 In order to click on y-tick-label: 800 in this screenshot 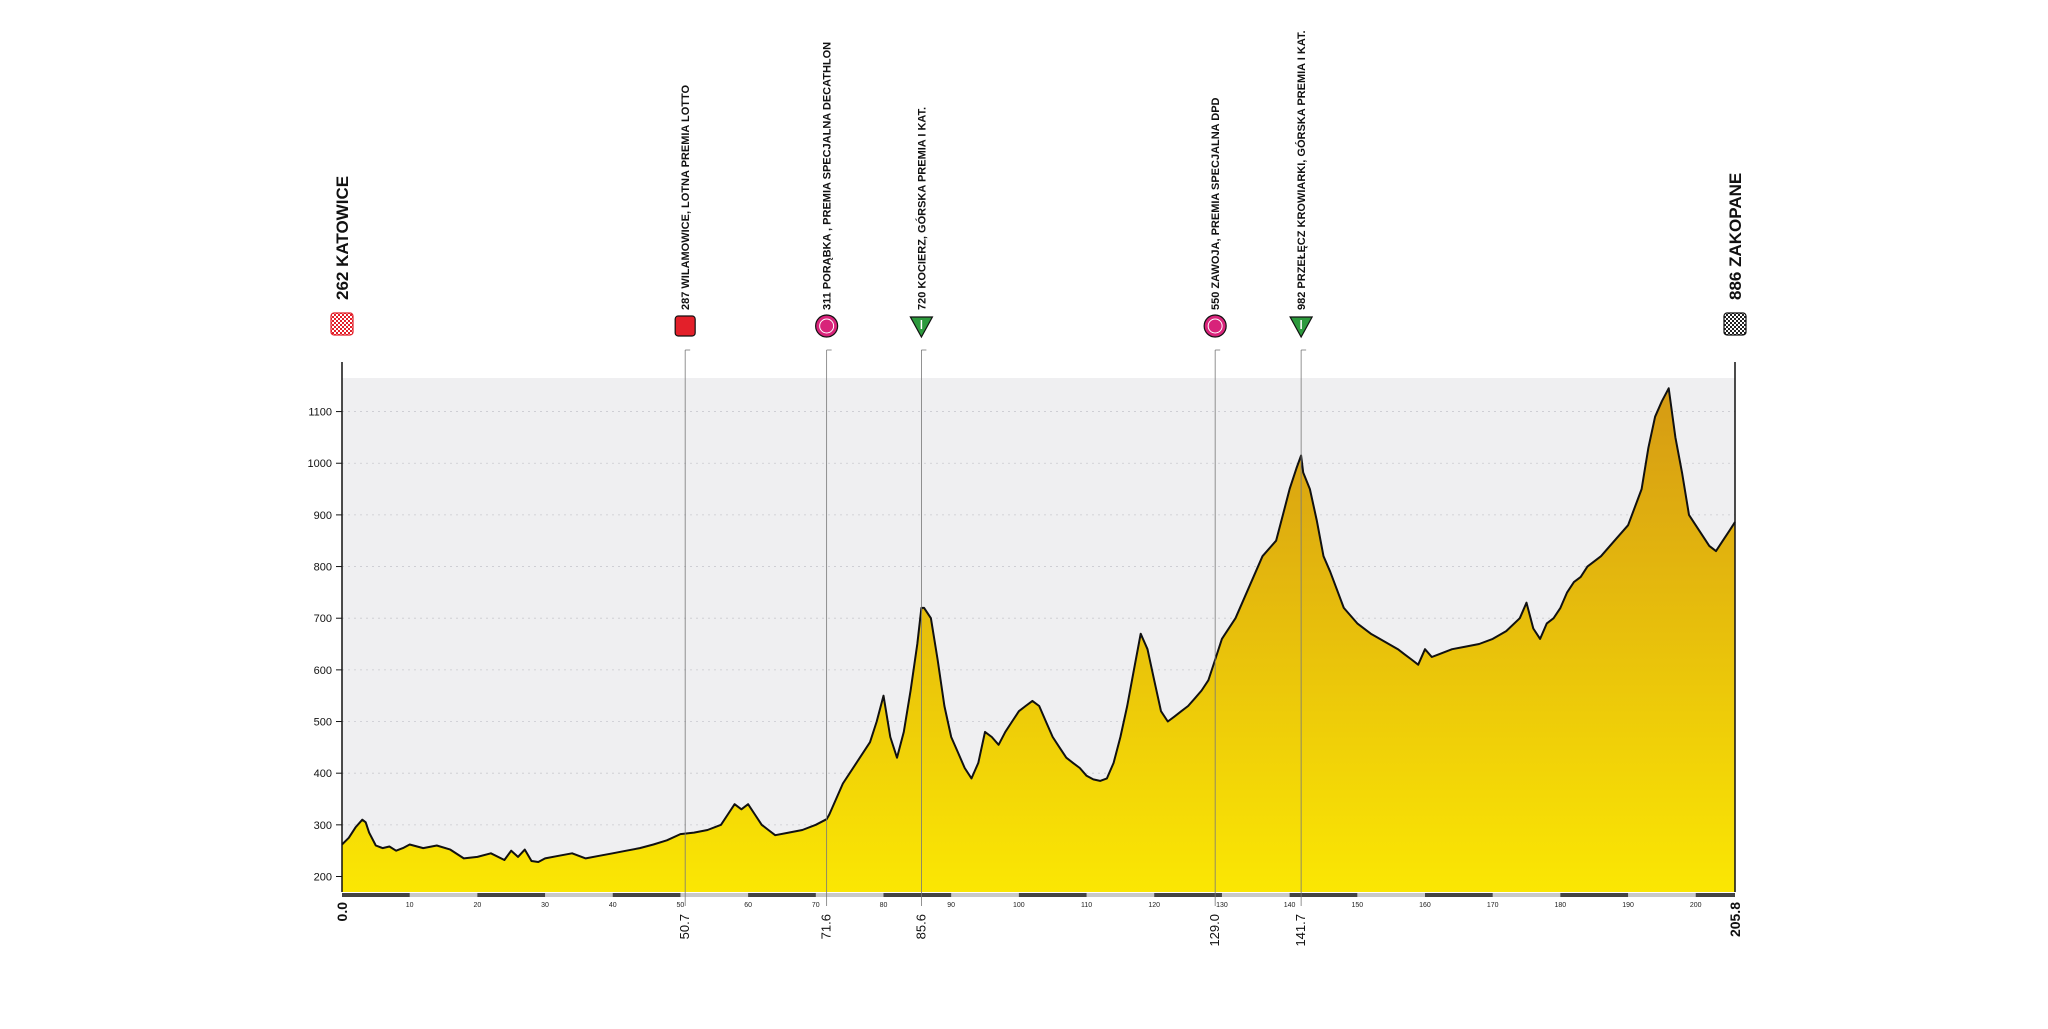, I will do `click(323, 568)`.